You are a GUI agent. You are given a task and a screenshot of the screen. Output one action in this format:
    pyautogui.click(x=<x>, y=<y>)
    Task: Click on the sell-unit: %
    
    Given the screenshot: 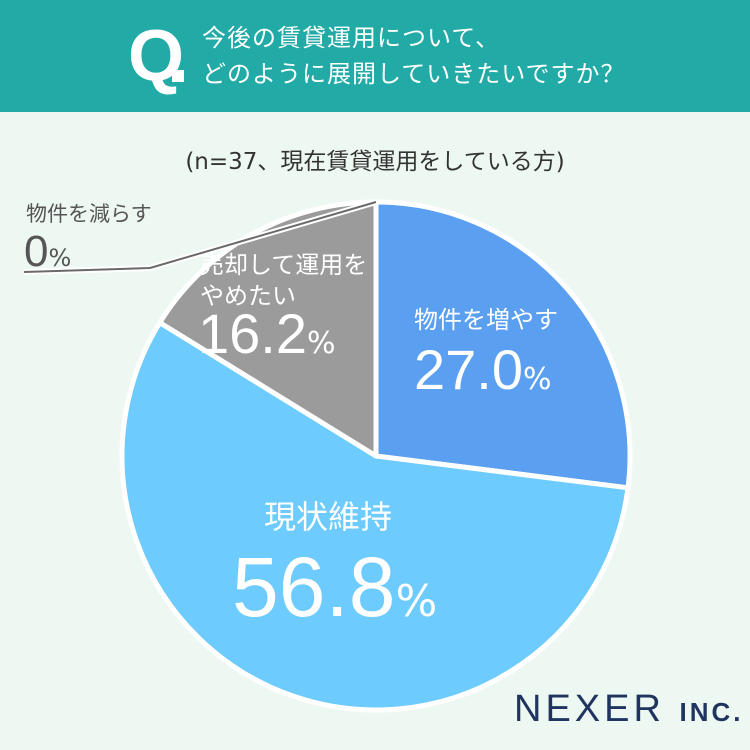 What is the action you would take?
    pyautogui.click(x=321, y=343)
    